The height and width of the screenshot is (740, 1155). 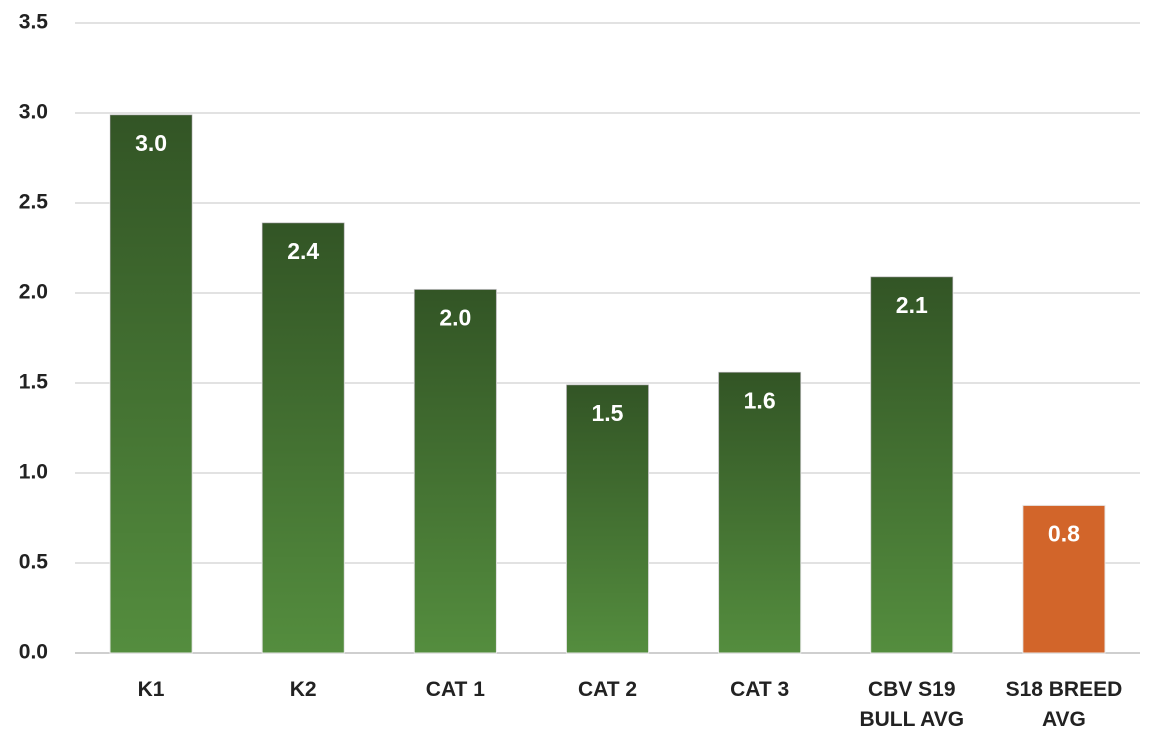 What do you see at coordinates (912, 704) in the screenshot?
I see `x-tick-label: CBV S19 BULL AVG` at bounding box center [912, 704].